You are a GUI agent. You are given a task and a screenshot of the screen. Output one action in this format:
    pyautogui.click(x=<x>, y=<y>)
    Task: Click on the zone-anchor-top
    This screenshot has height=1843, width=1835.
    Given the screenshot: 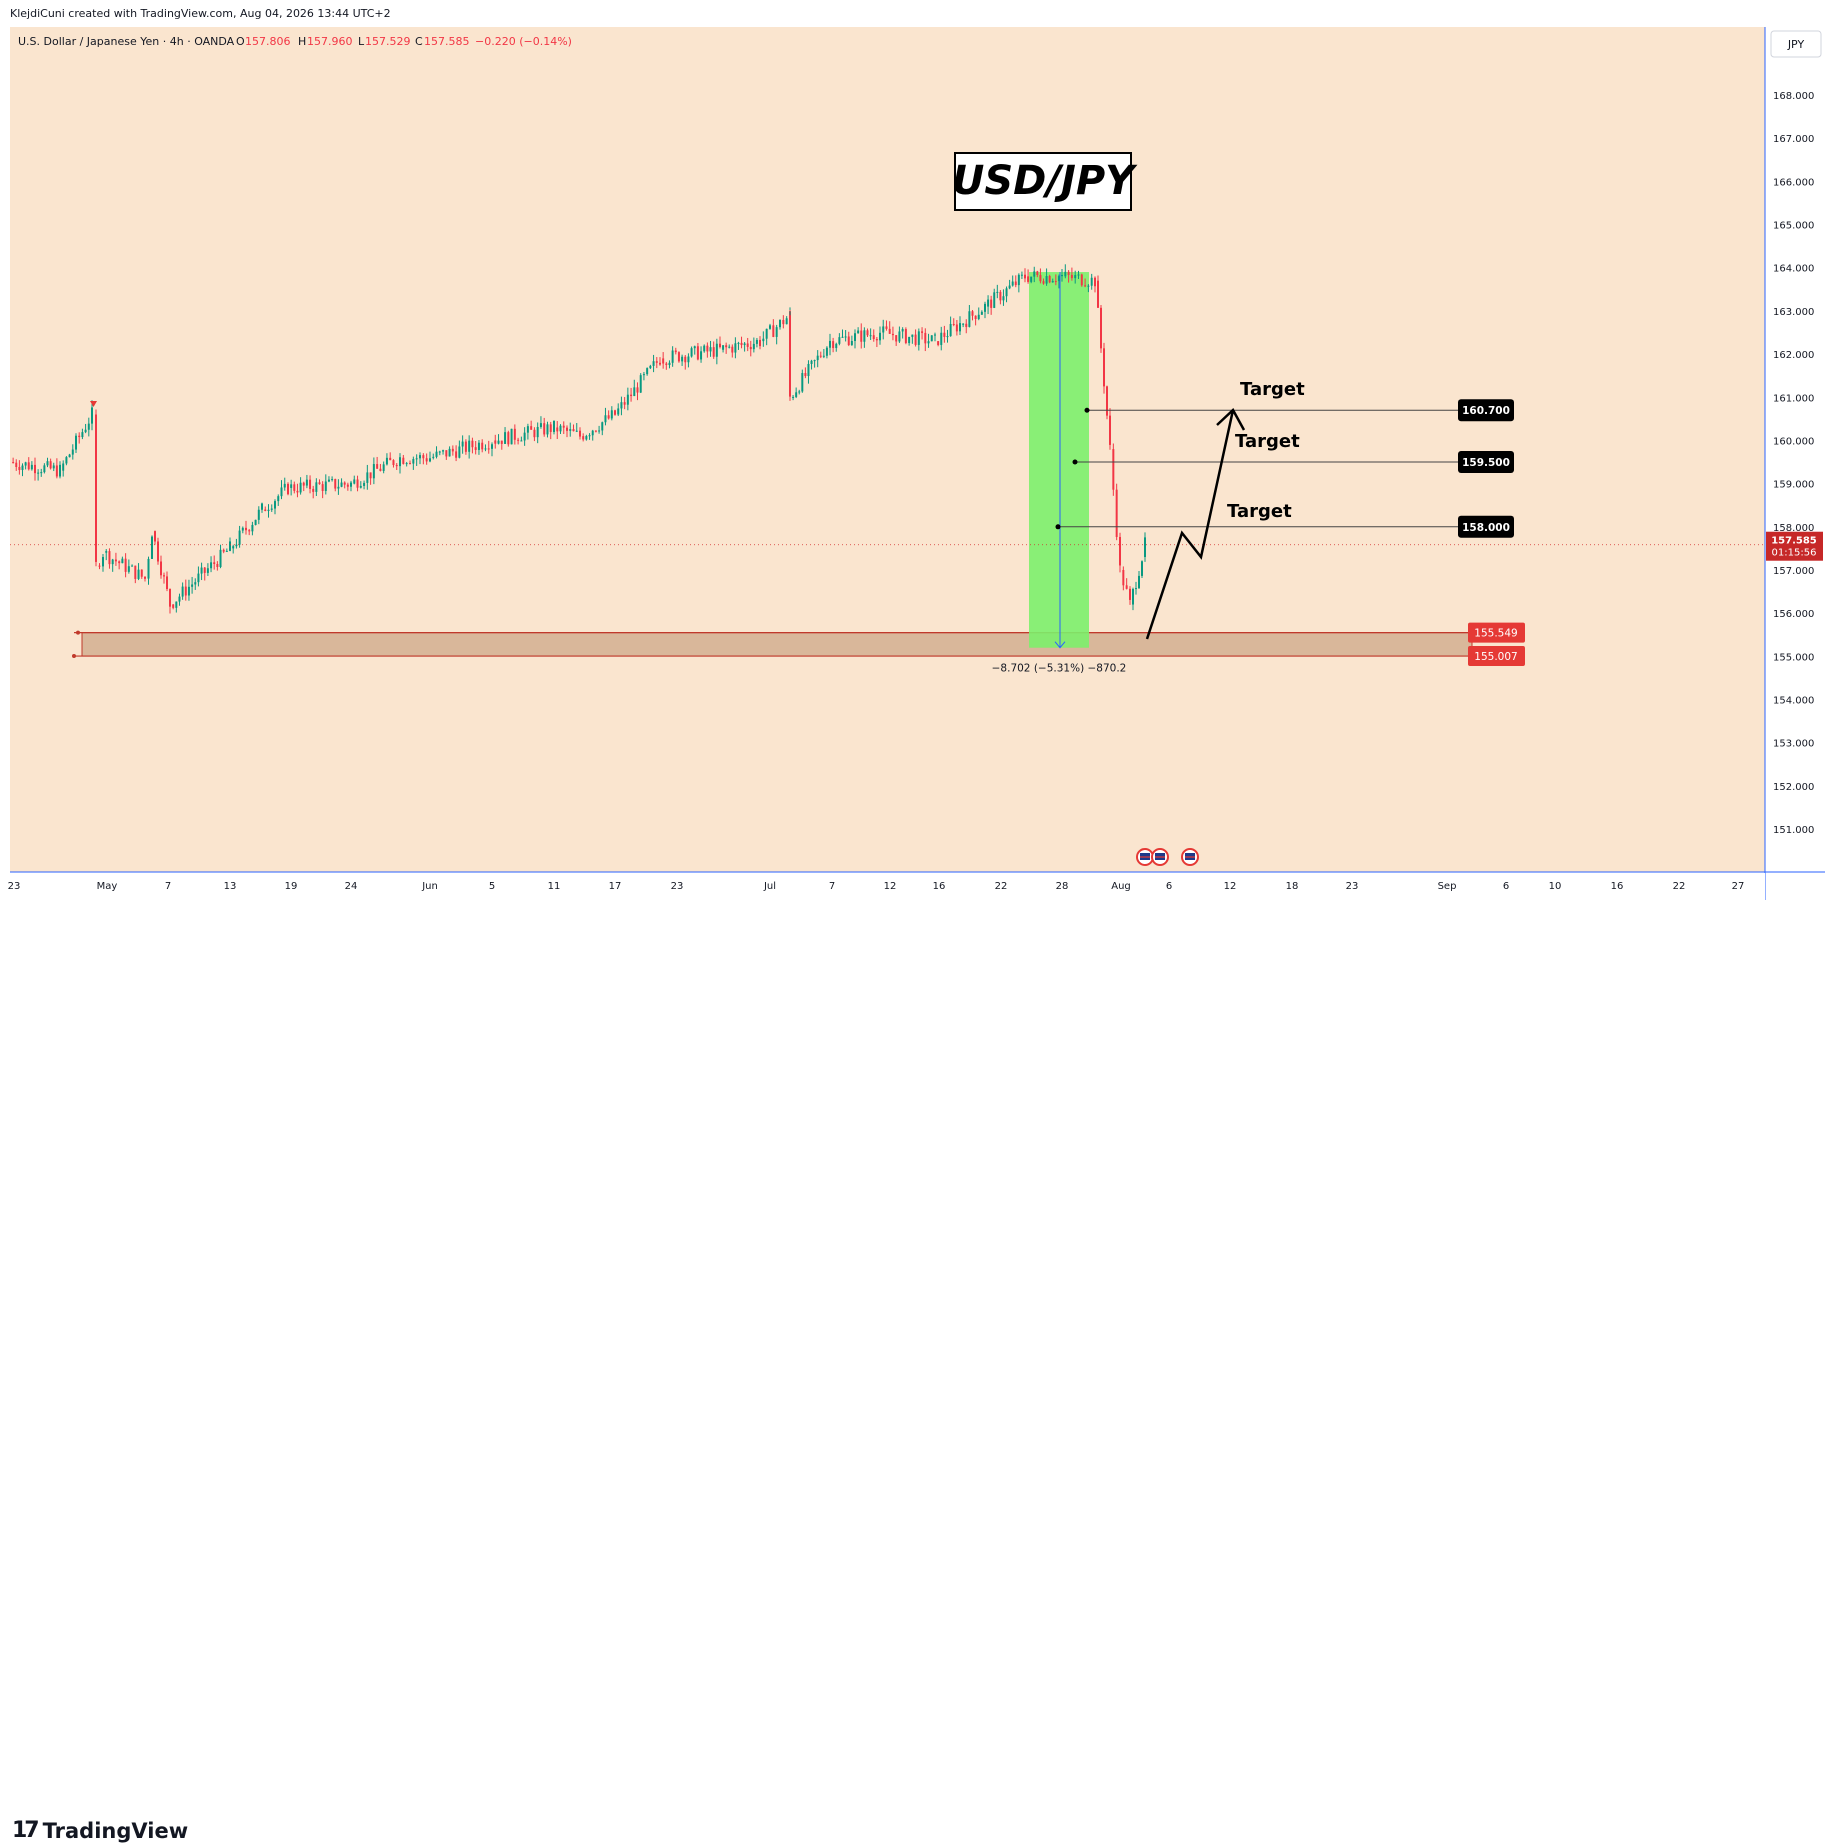 What is the action you would take?
    pyautogui.click(x=78, y=632)
    